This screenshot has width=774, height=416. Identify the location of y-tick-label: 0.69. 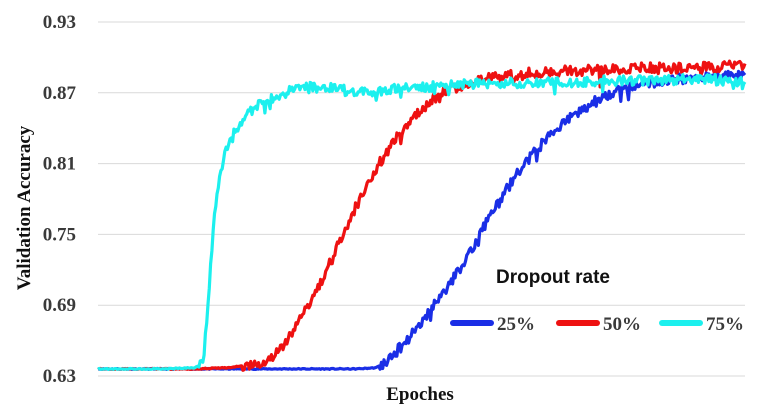
(59, 305).